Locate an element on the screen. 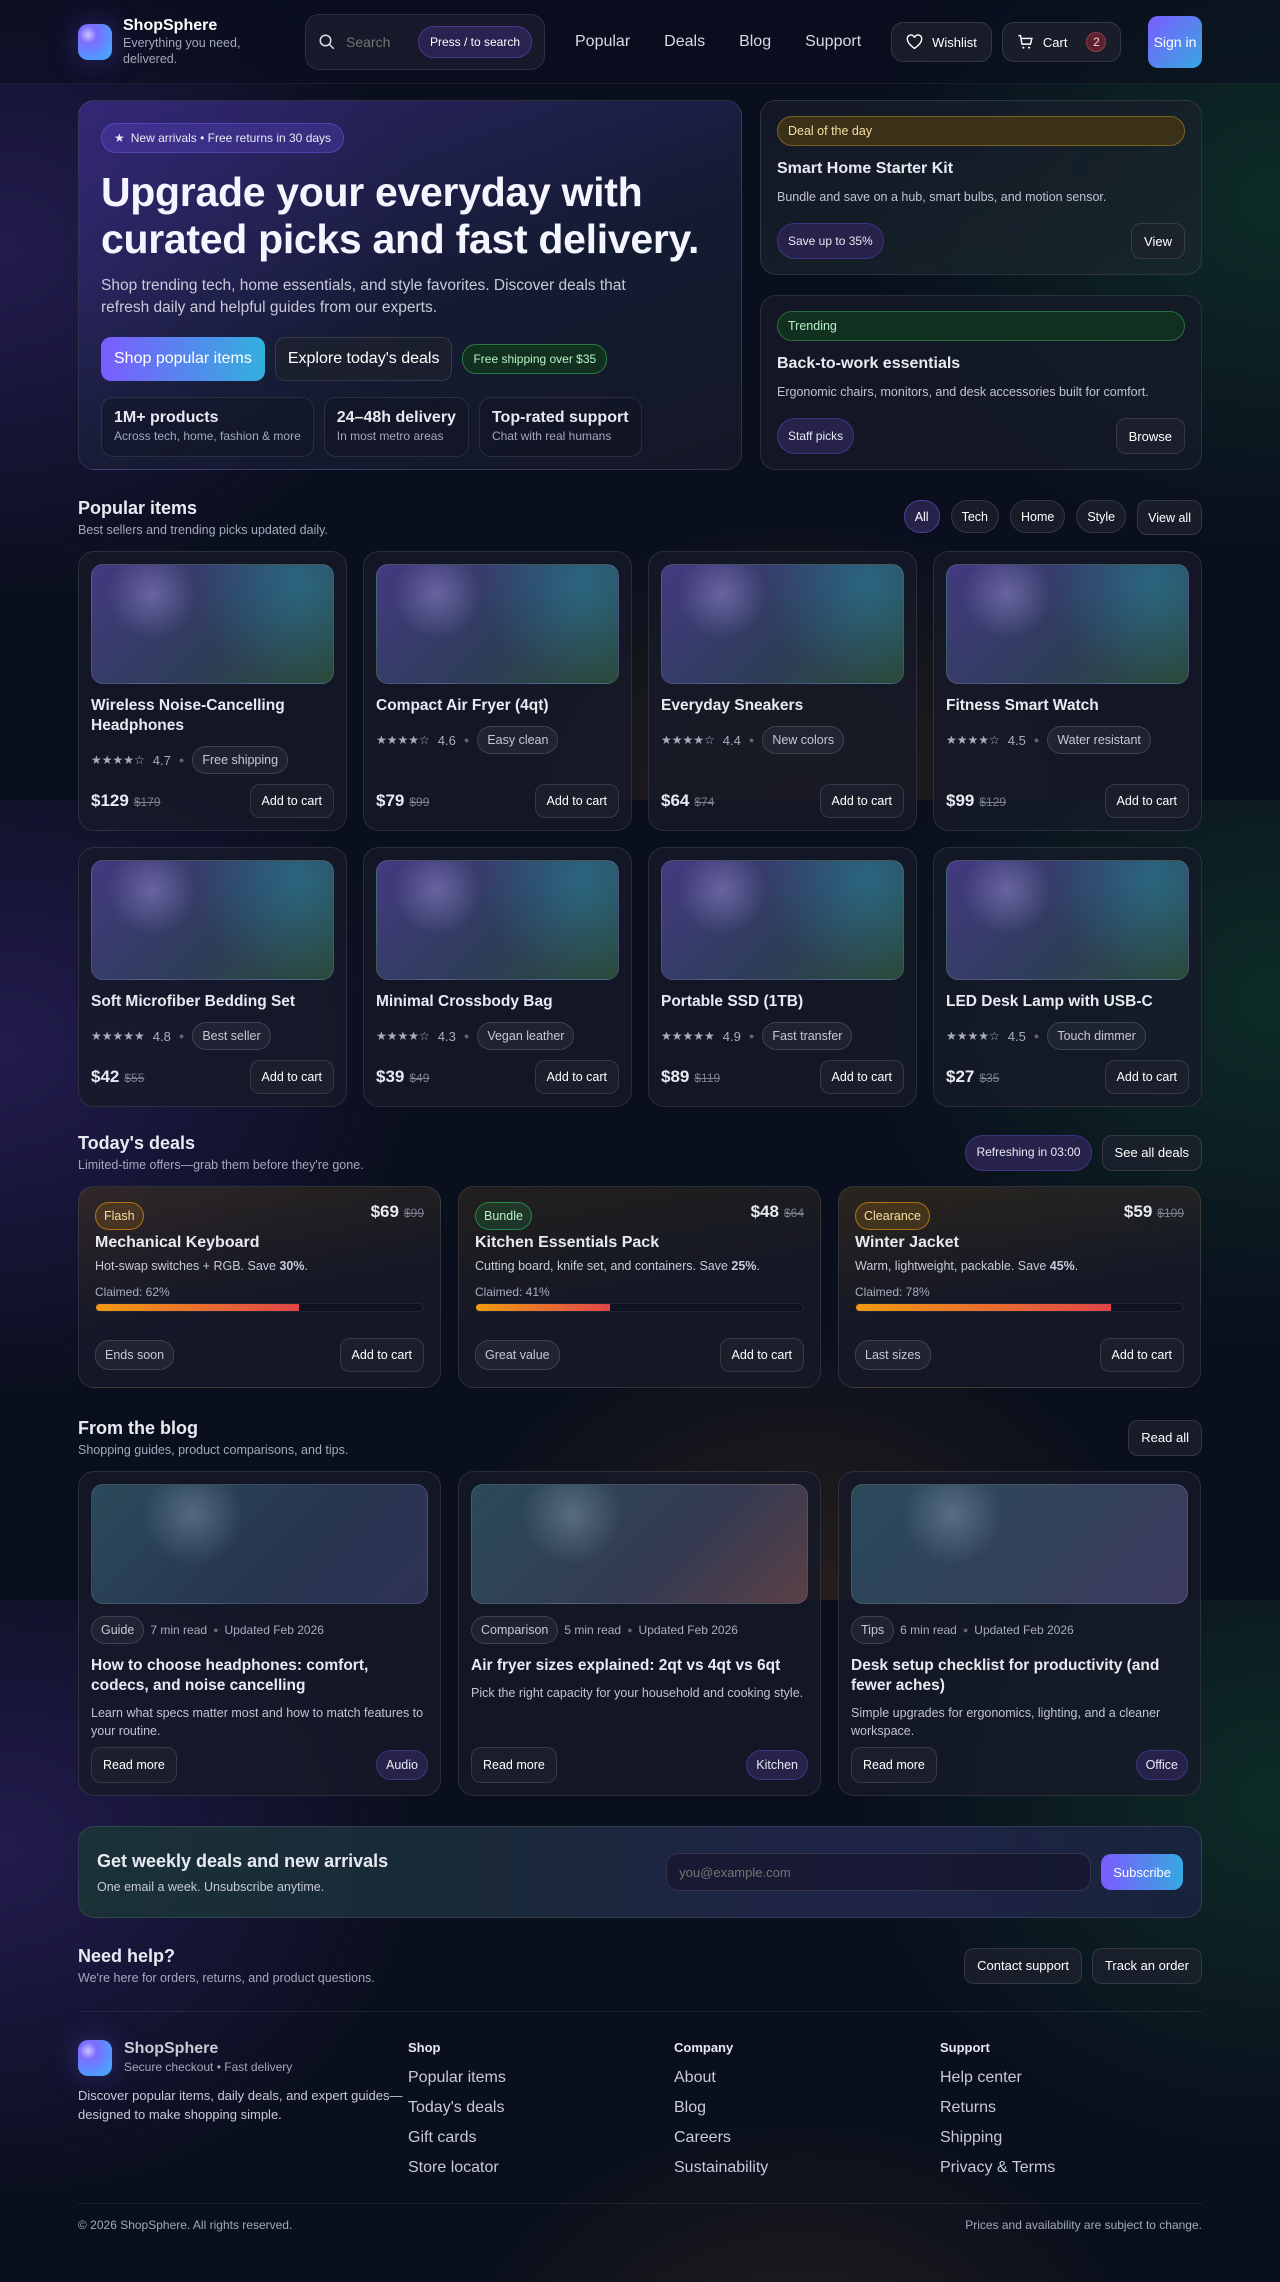 The width and height of the screenshot is (1280, 2282). price: $39 is located at coordinates (390, 1076).